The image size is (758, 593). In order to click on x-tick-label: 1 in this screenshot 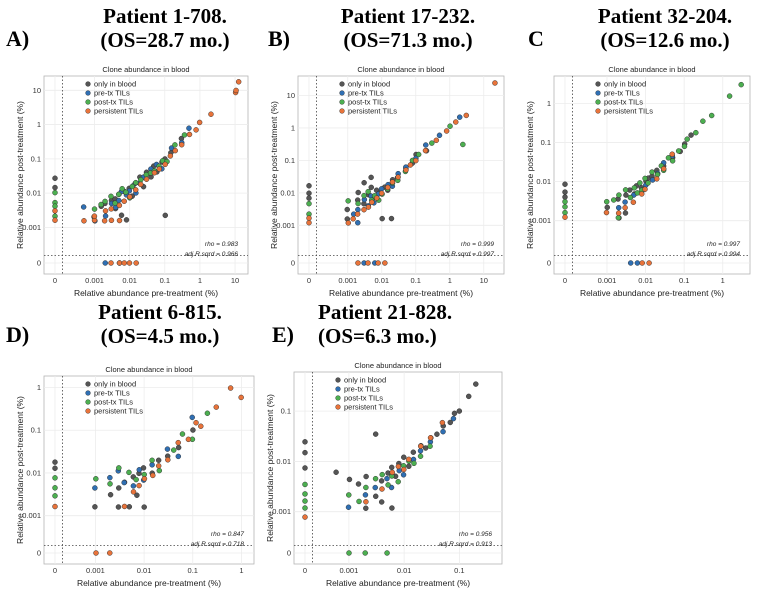, I will do `click(723, 280)`.